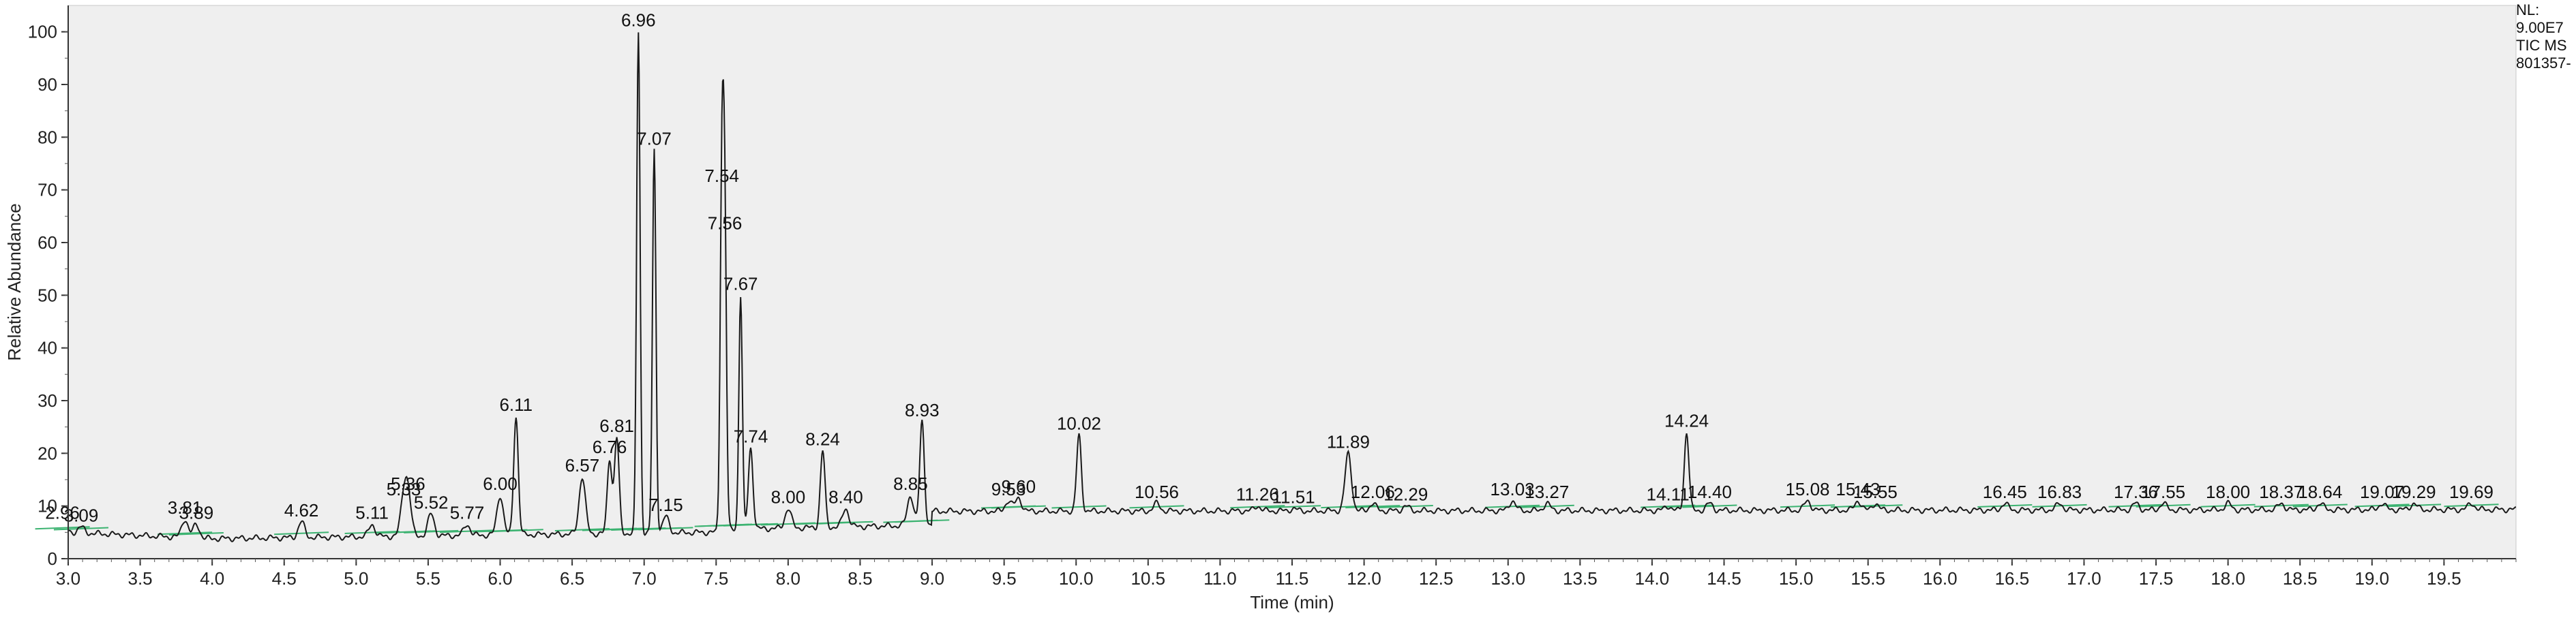 Image resolution: width=2576 pixels, height=620 pixels. I want to click on peak-label: 11.51, so click(1293, 498).